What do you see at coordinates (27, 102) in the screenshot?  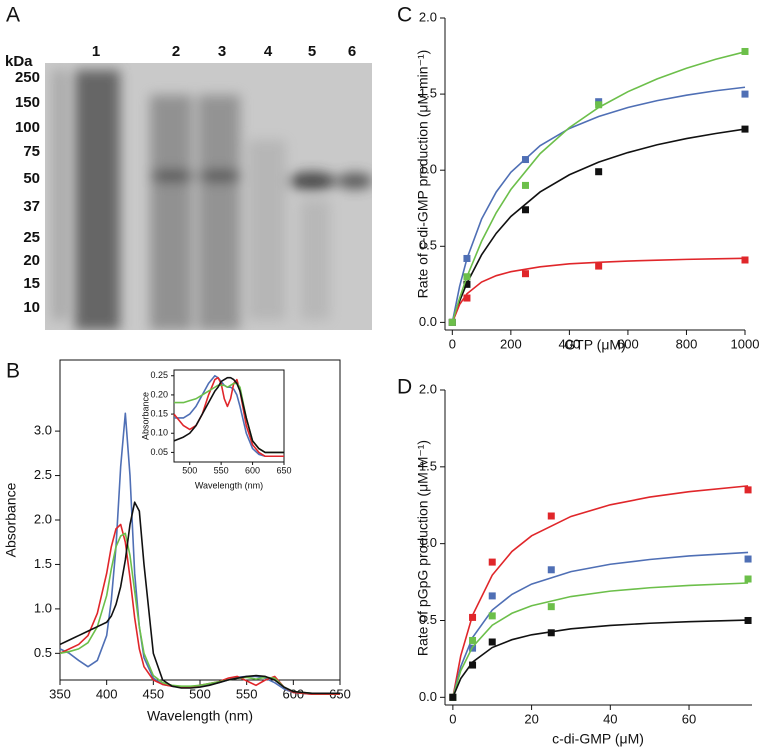 I see `marker-label: 150` at bounding box center [27, 102].